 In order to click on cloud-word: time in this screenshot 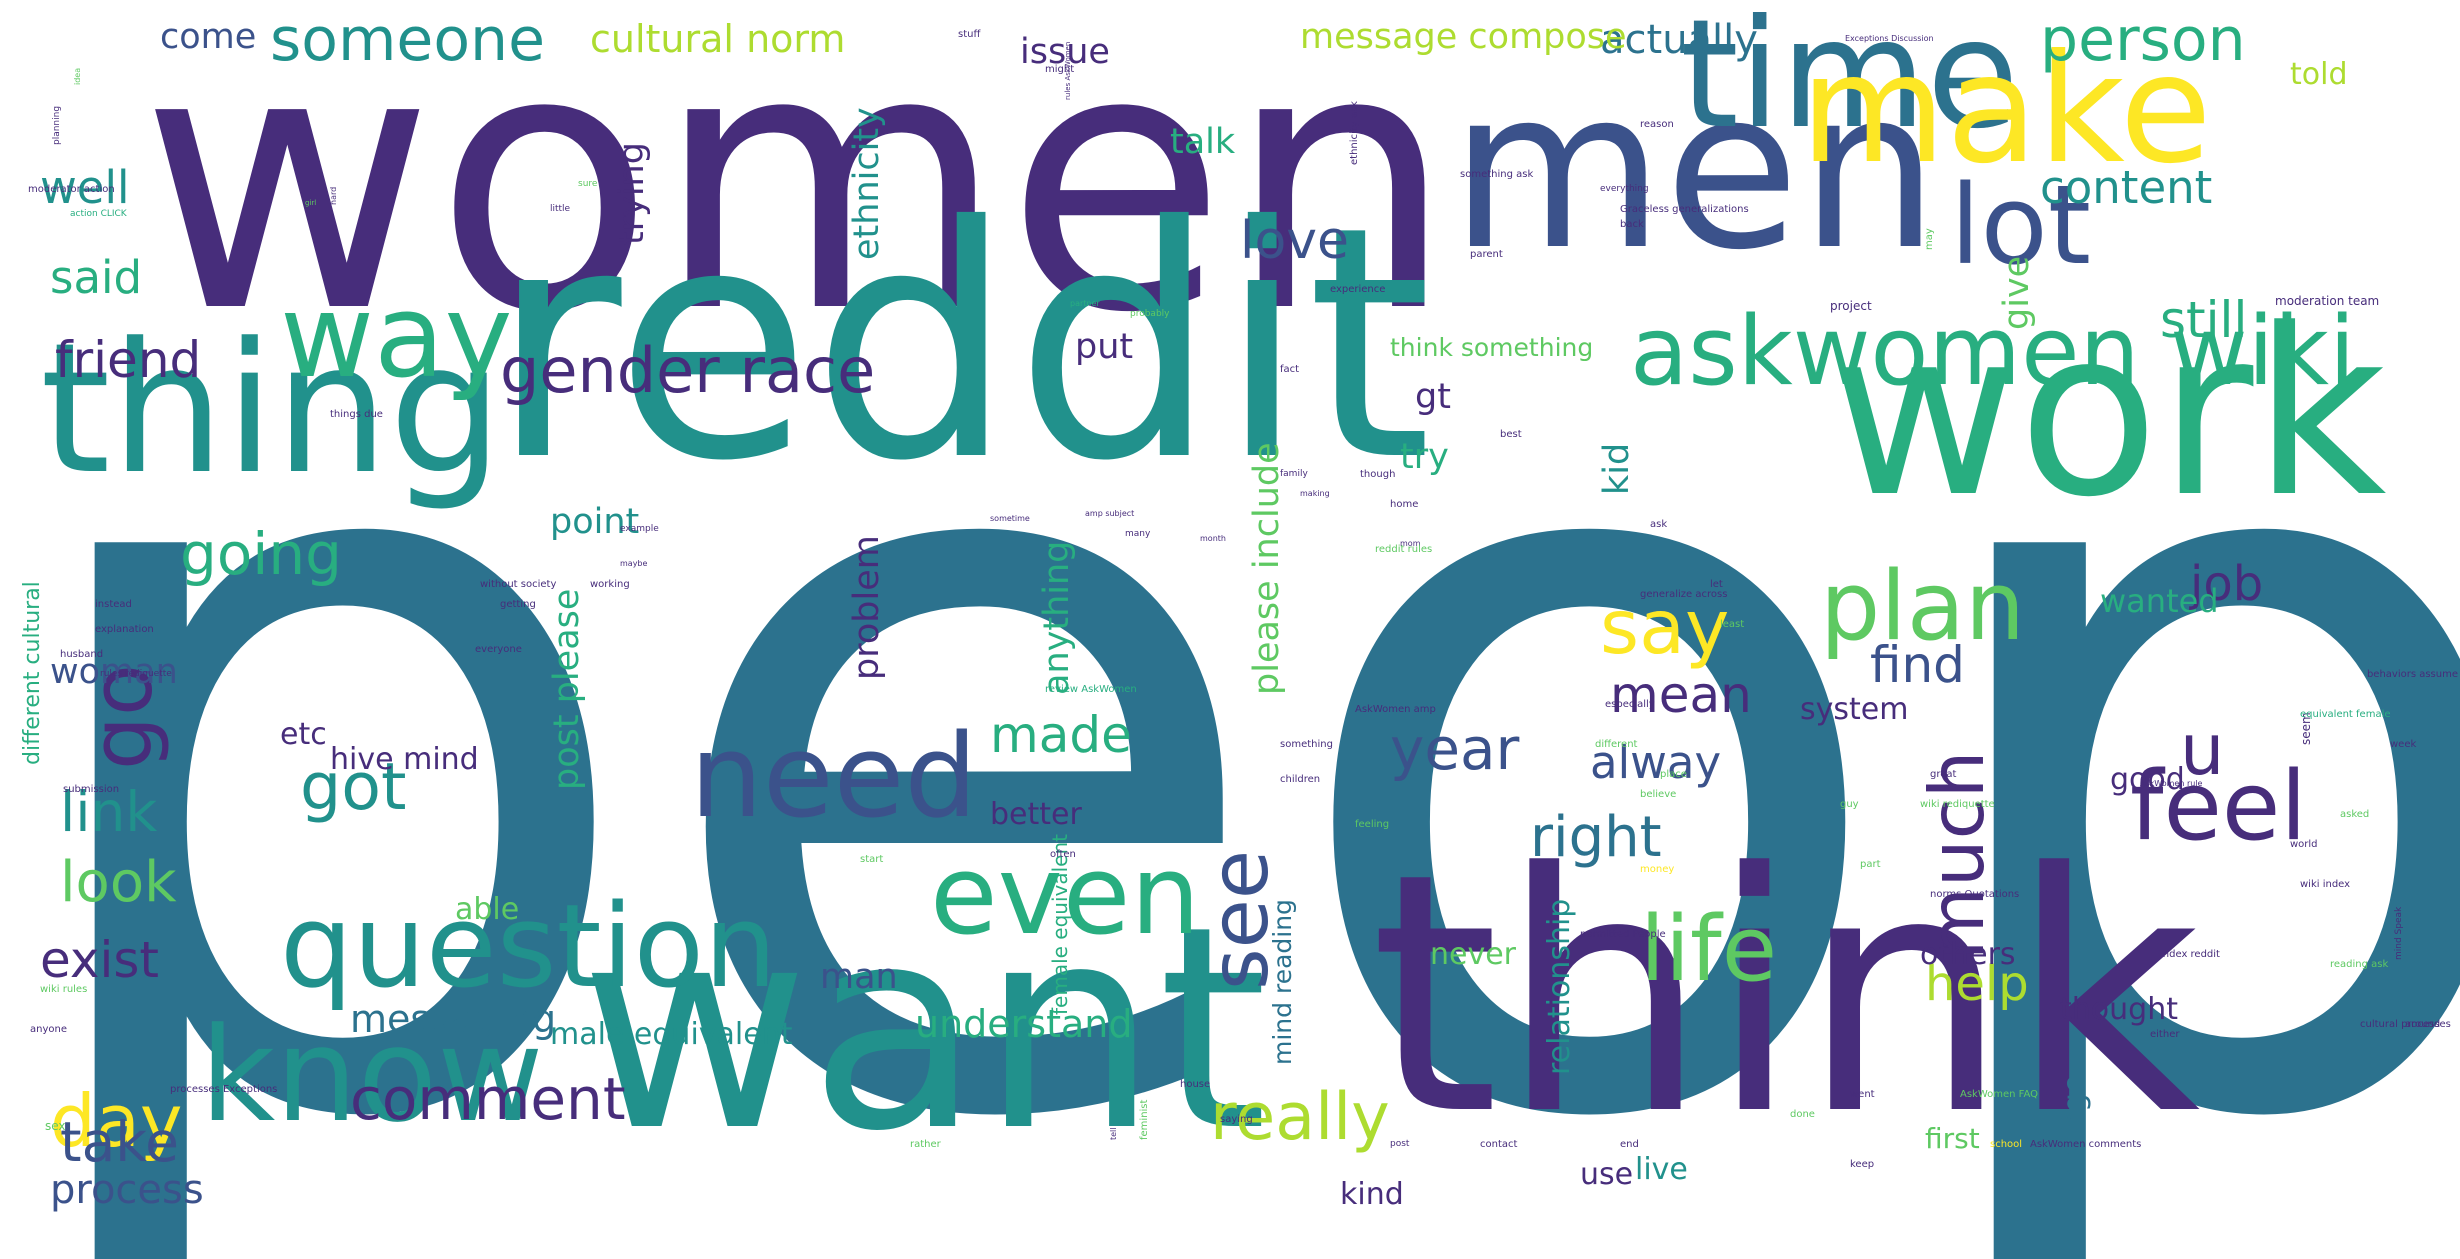, I will do `click(1849, 81)`.